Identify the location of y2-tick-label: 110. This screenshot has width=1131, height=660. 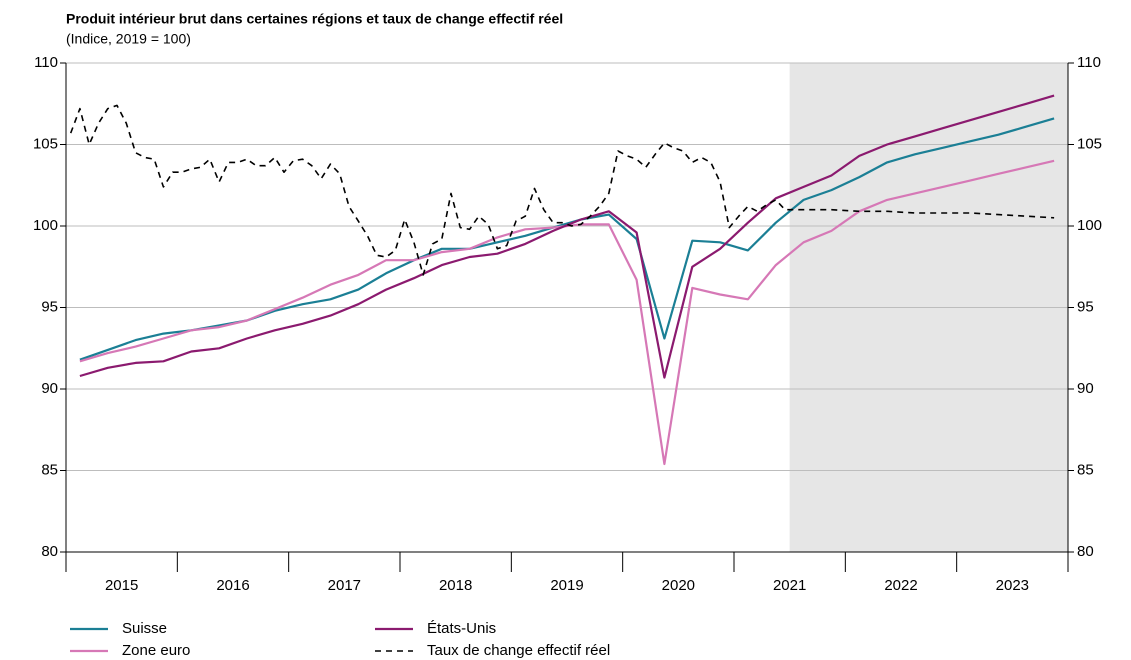
(1089, 62).